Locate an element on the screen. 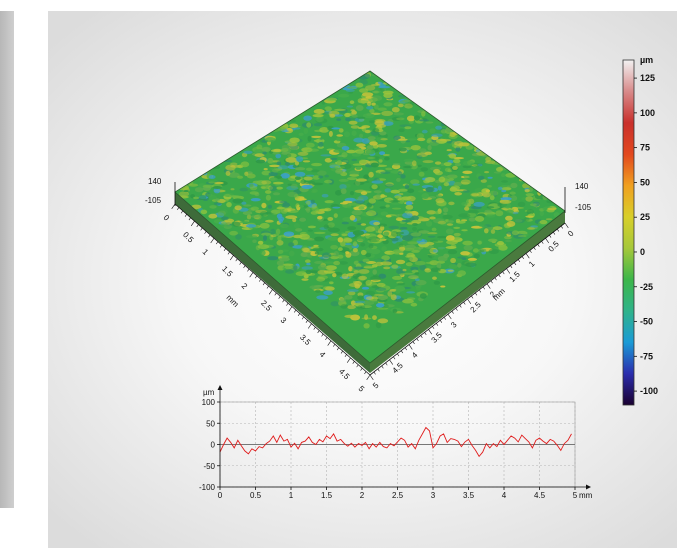 This screenshot has width=677, height=548. profile-x-unit: mm is located at coordinates (586, 495).